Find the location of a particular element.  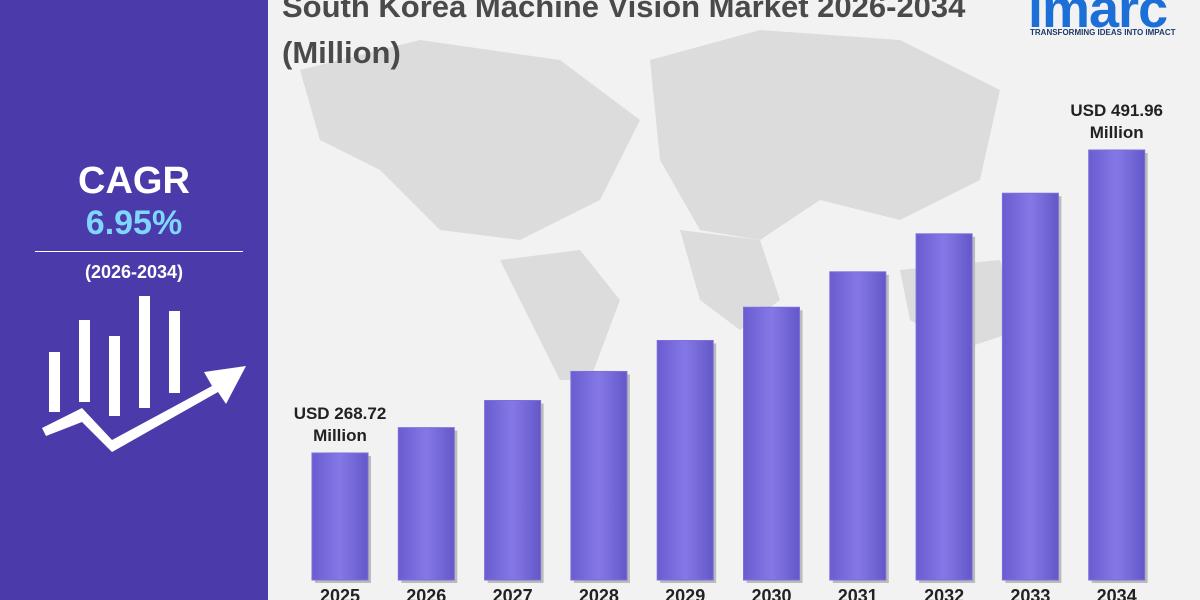

x-tick-label: 2025 is located at coordinates (340, 593).